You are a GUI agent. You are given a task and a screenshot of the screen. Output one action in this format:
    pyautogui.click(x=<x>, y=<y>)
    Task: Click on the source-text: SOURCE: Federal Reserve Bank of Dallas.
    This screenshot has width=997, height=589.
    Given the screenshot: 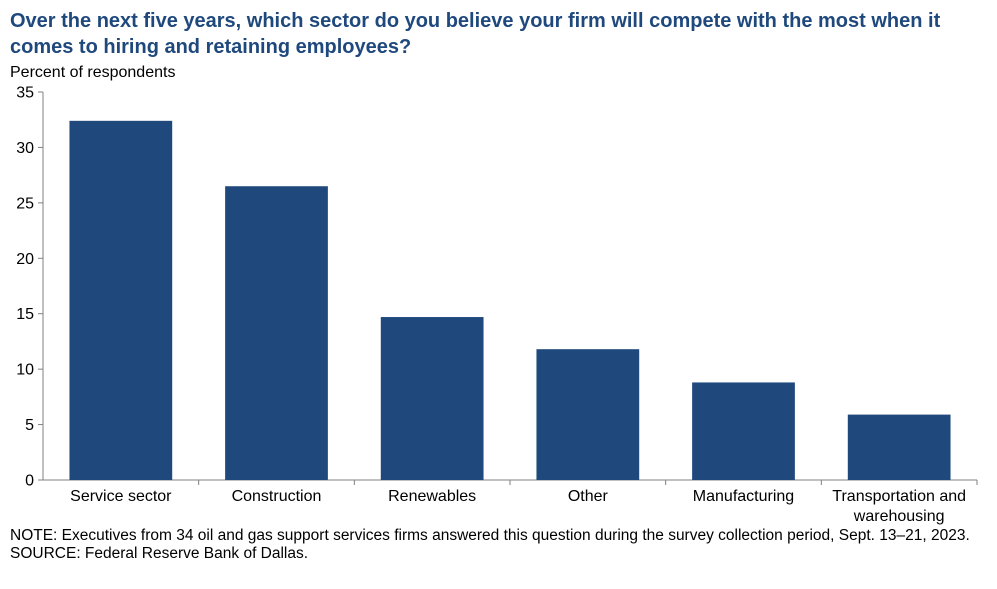 What is the action you would take?
    pyautogui.click(x=159, y=553)
    